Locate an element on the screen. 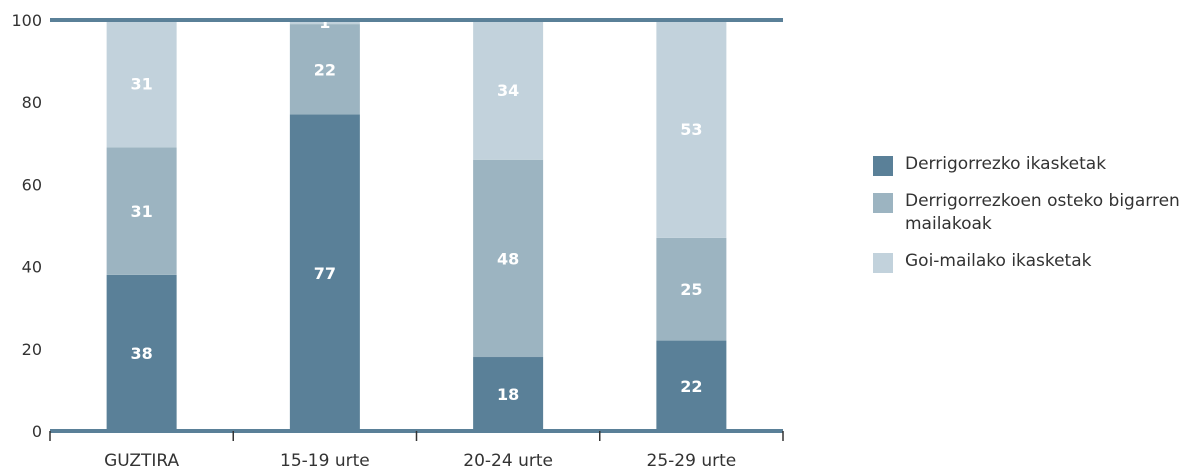 The width and height of the screenshot is (1203, 476). y-tick-label-2: 40 is located at coordinates (32, 267).